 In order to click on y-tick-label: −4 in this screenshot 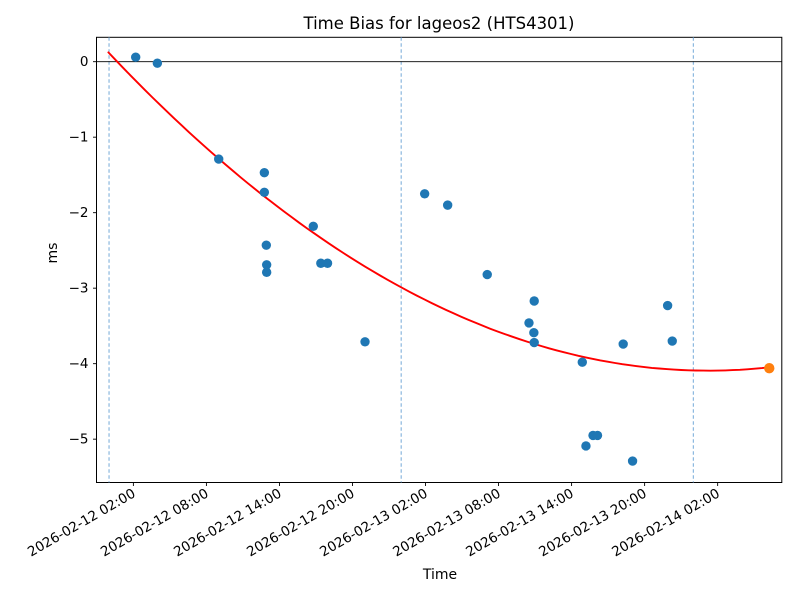, I will do `click(79, 364)`.